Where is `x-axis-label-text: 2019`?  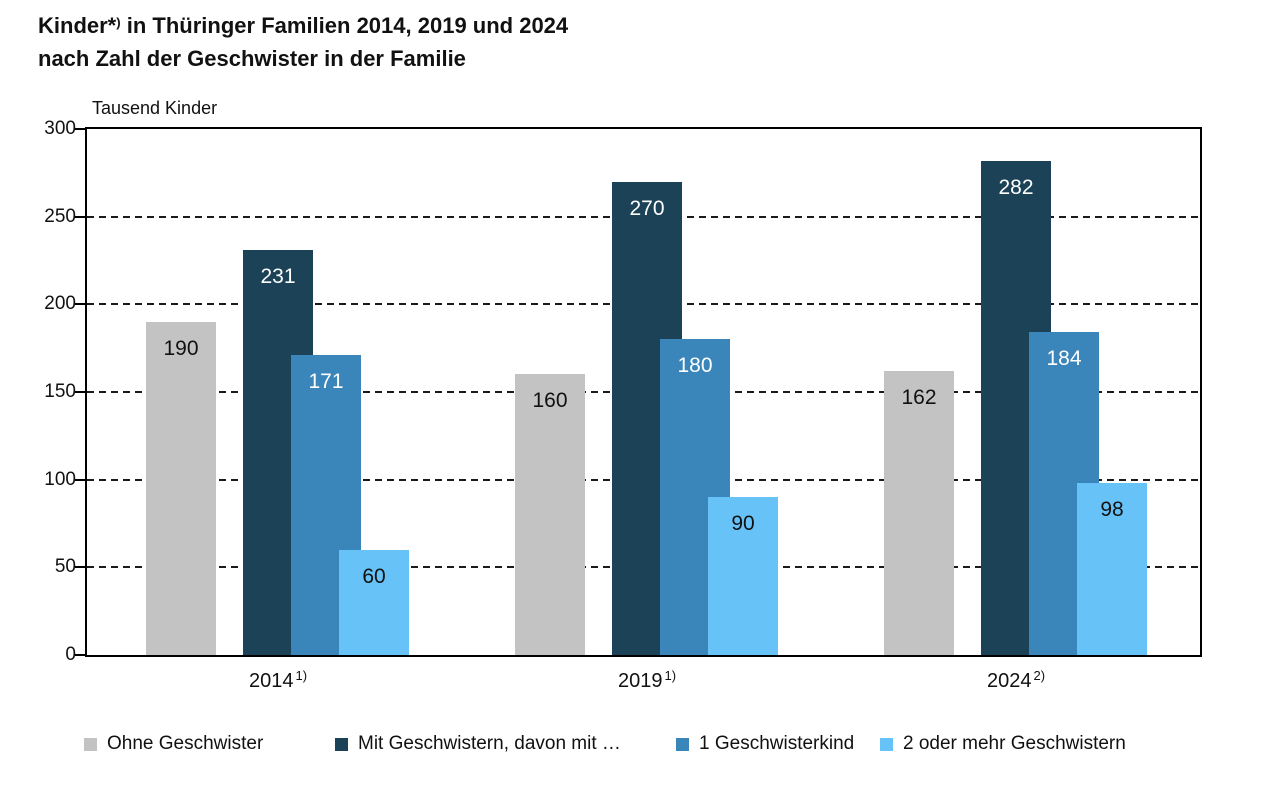 x-axis-label-text: 2019 is located at coordinates (640, 681).